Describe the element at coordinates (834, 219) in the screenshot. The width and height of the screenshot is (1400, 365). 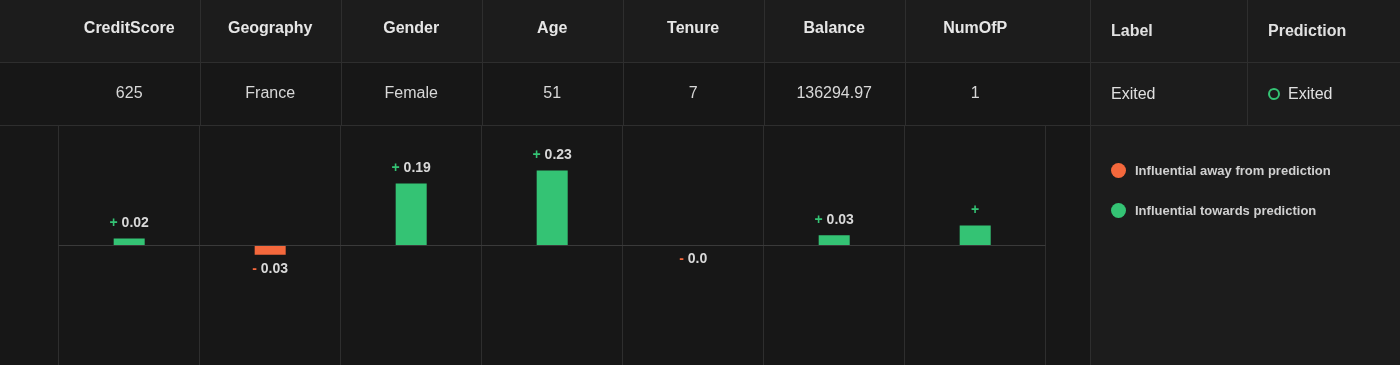
I see `data-label: + 0.03` at that location.